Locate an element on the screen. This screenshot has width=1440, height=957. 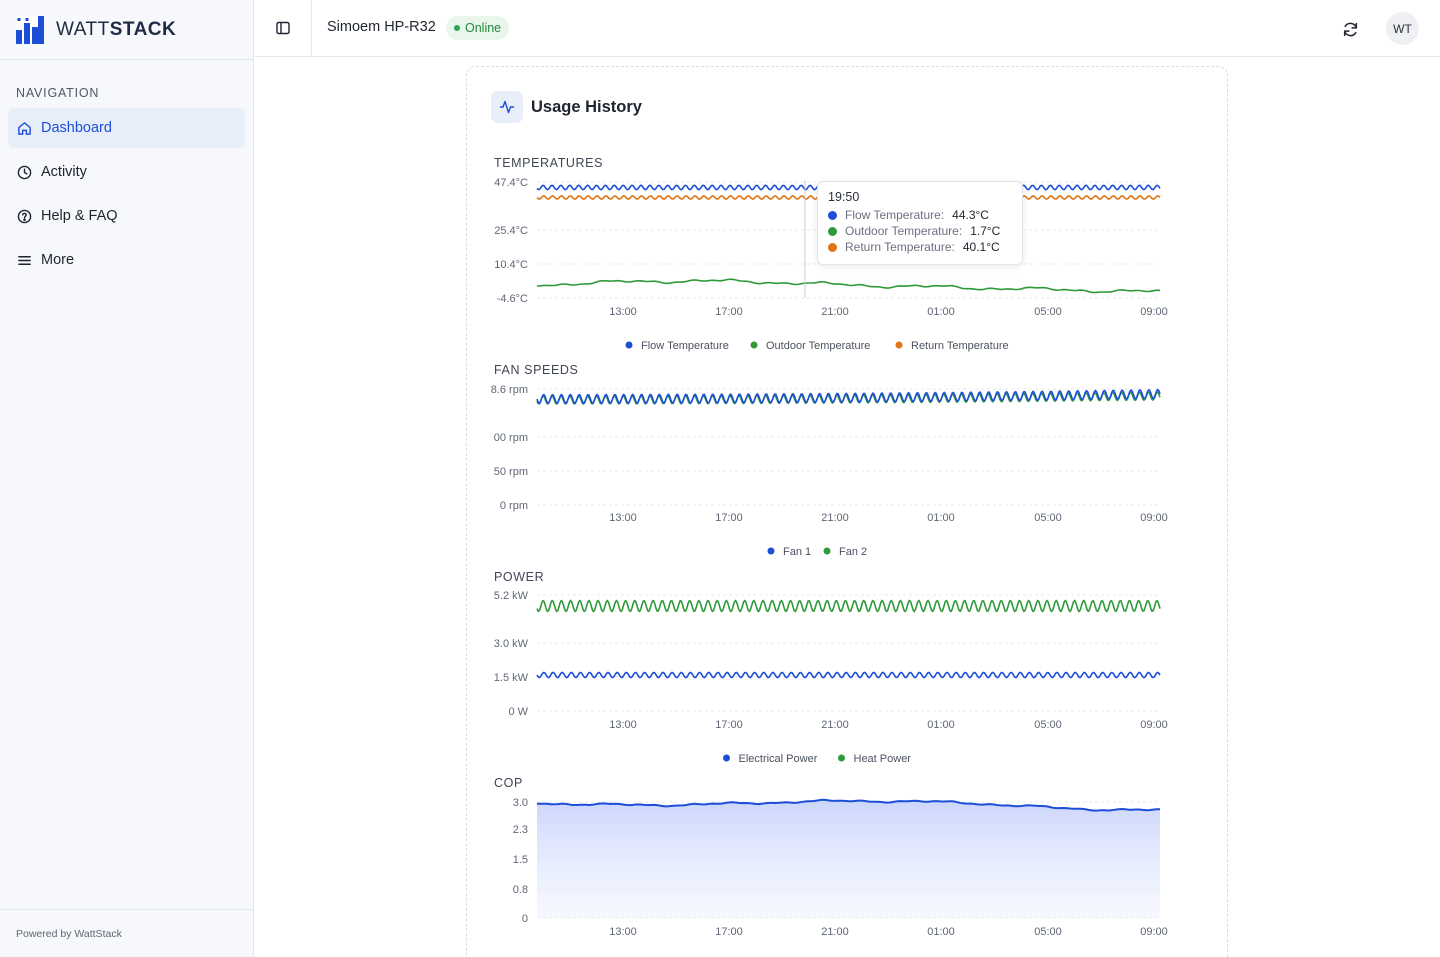
y-tick-label: 3.0 is located at coordinates (520, 803).